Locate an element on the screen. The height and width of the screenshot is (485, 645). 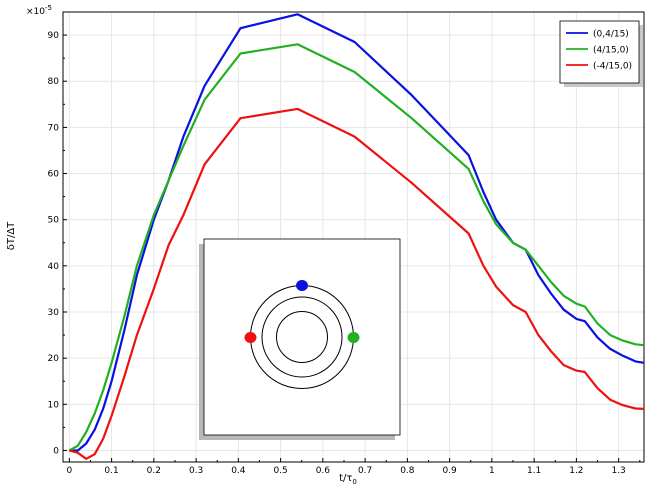
y-tick-label: 90 is located at coordinates (54, 36).